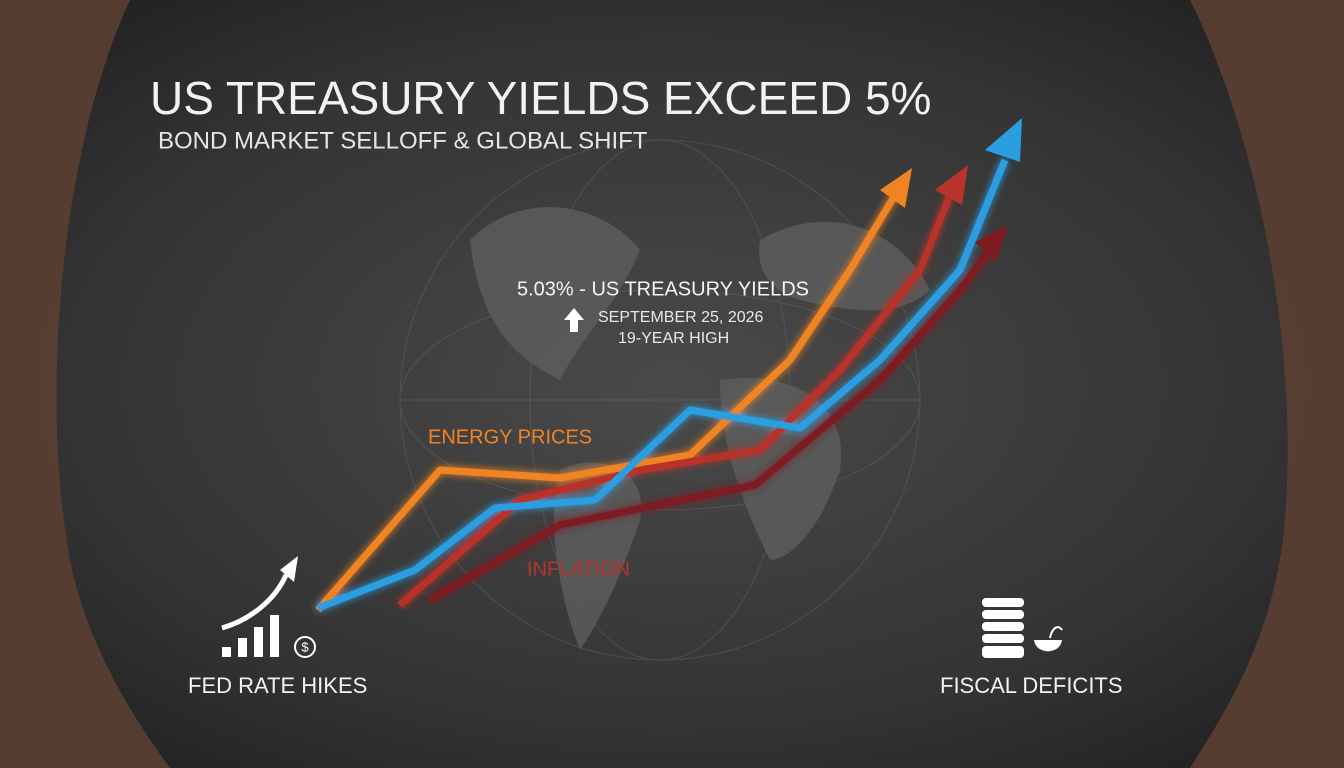  Describe the element at coordinates (1267, 384) in the screenshot. I see `brush-right` at that location.